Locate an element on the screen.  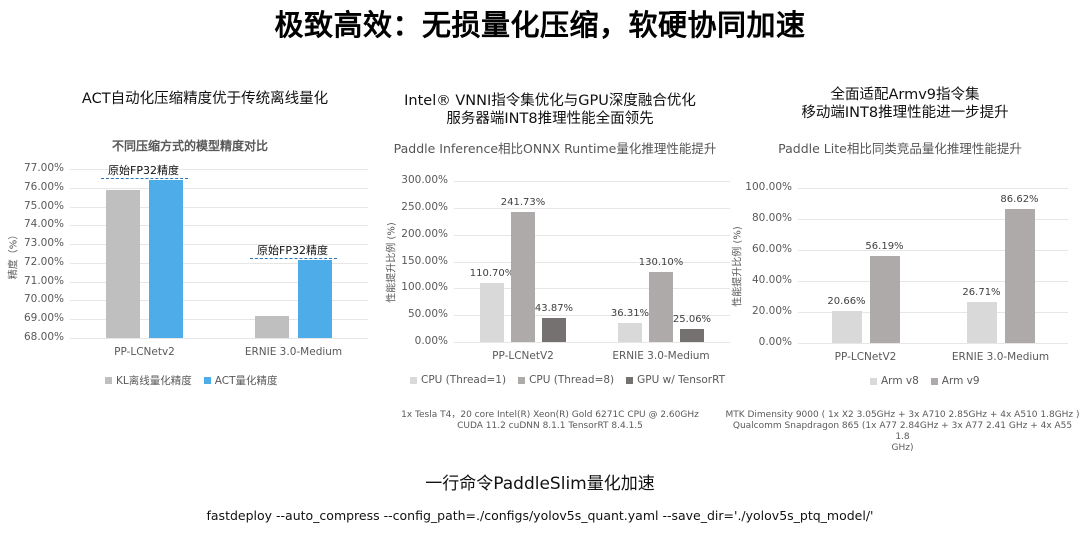
legend-item: Arm v8 is located at coordinates (894, 381).